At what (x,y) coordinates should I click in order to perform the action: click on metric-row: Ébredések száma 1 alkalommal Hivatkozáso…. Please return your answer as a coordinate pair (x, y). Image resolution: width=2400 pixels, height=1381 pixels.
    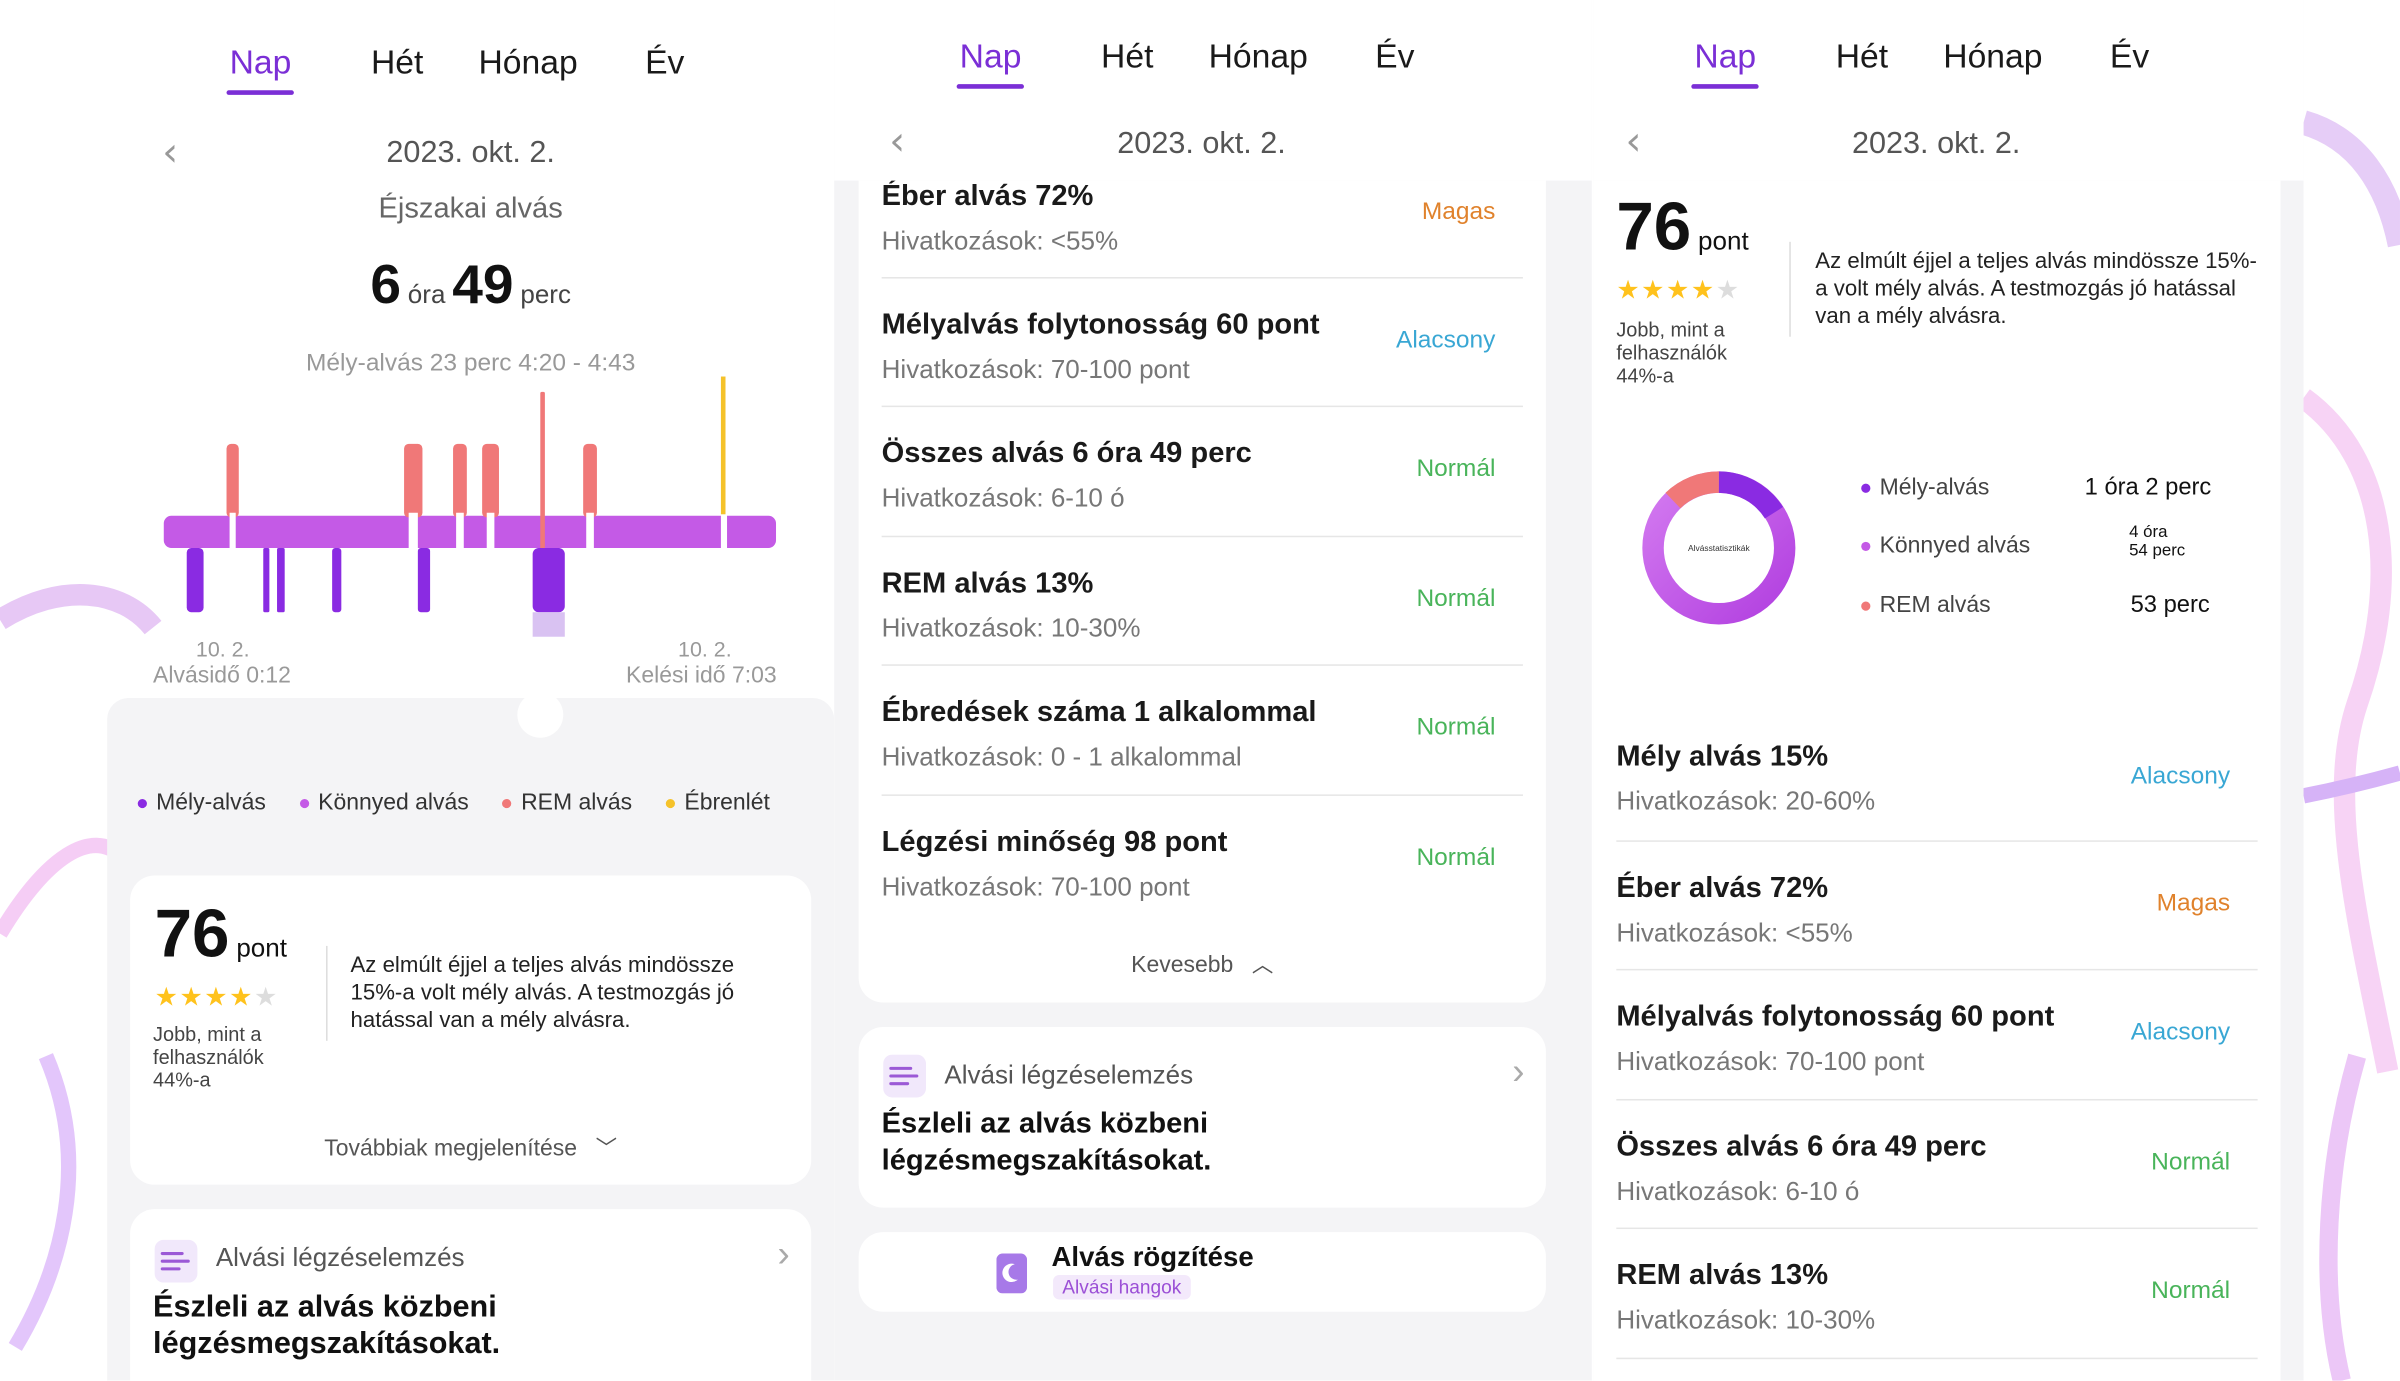
    Looking at the image, I should click on (1202, 731).